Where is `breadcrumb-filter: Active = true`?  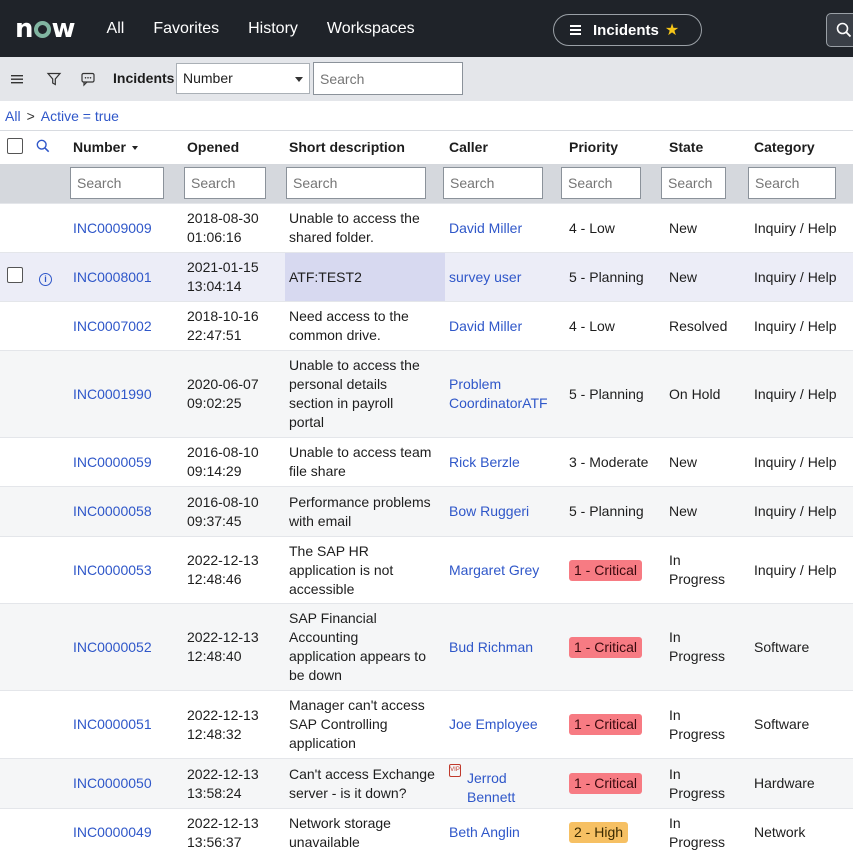
breadcrumb-filter: Active = true is located at coordinates (79, 116).